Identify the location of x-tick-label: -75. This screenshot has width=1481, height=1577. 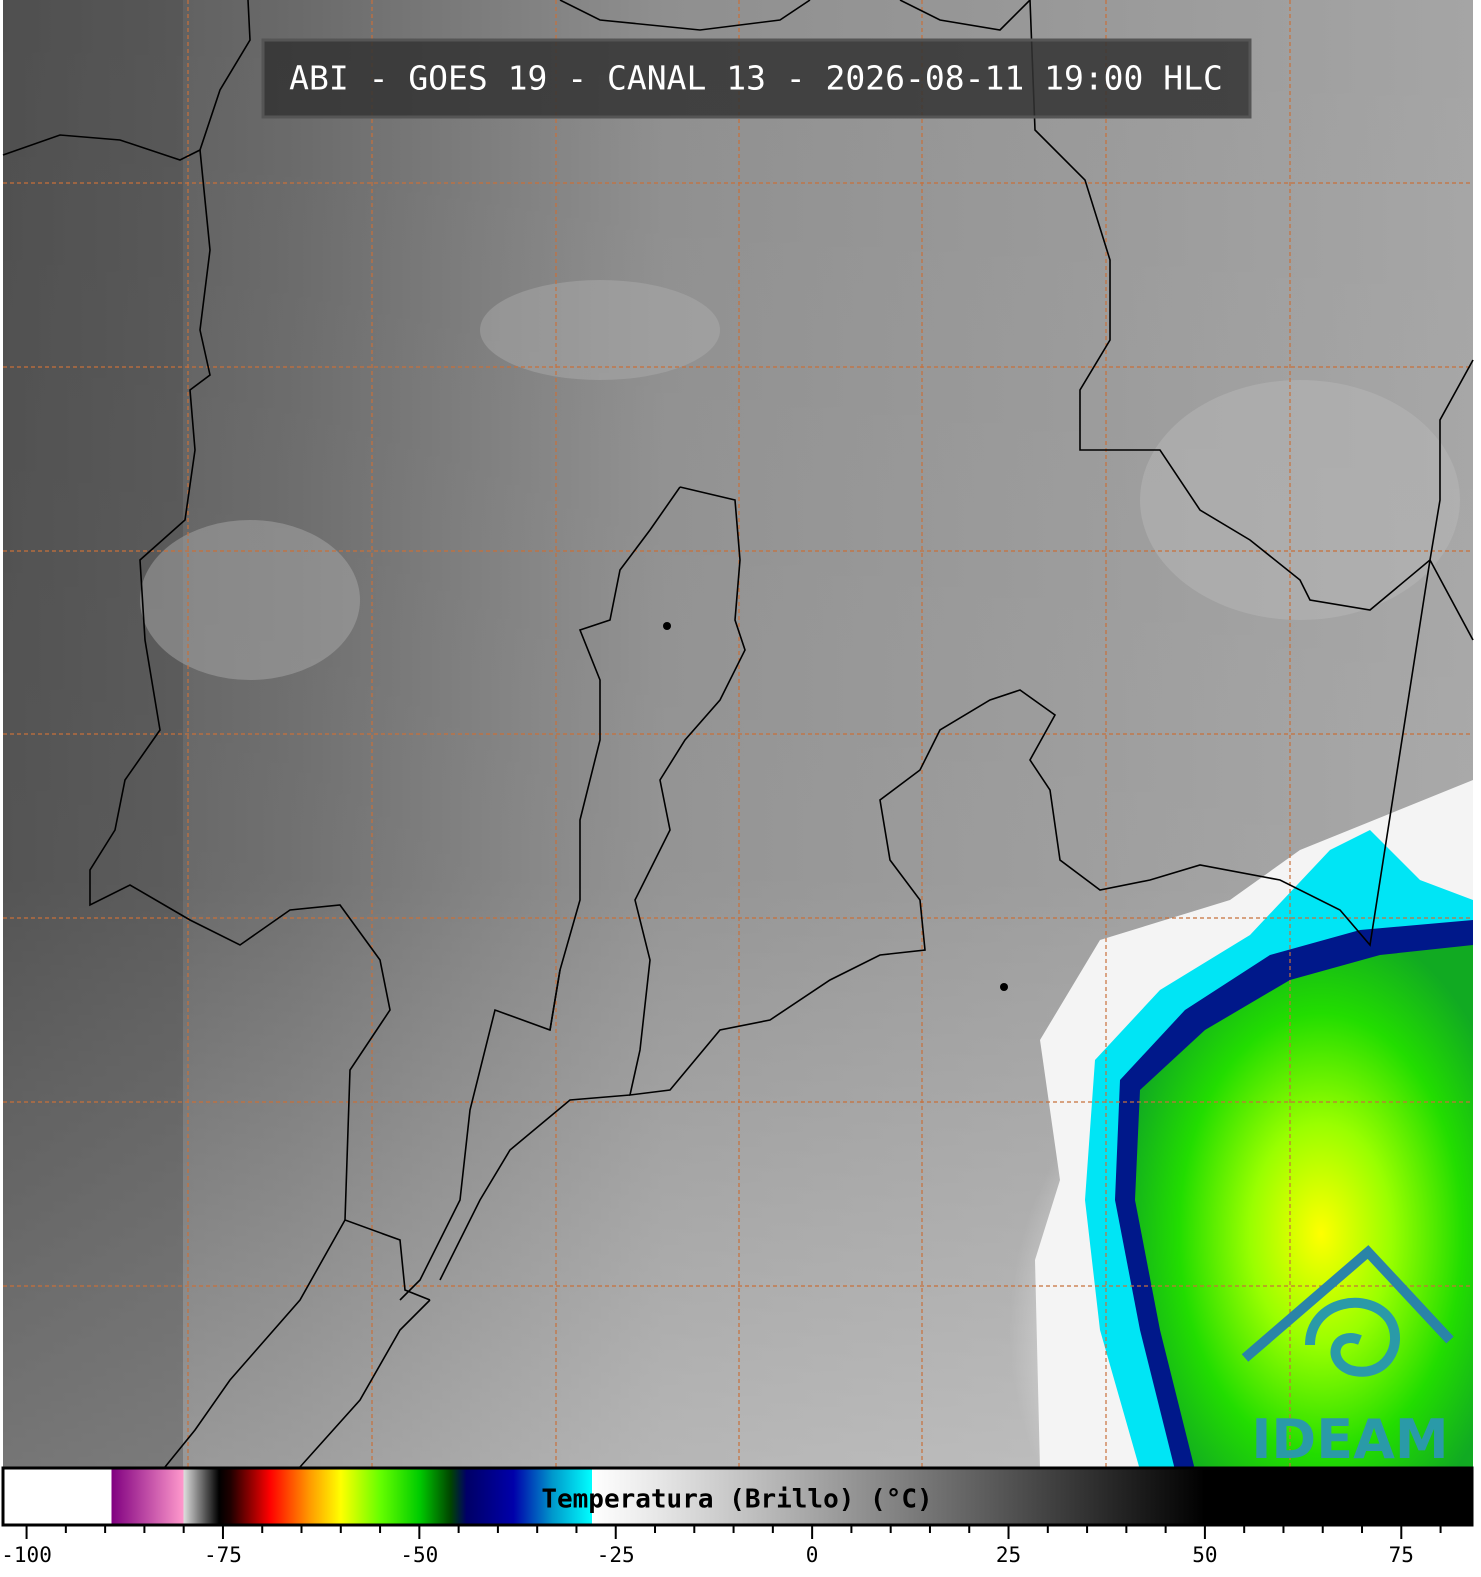
(223, 1555).